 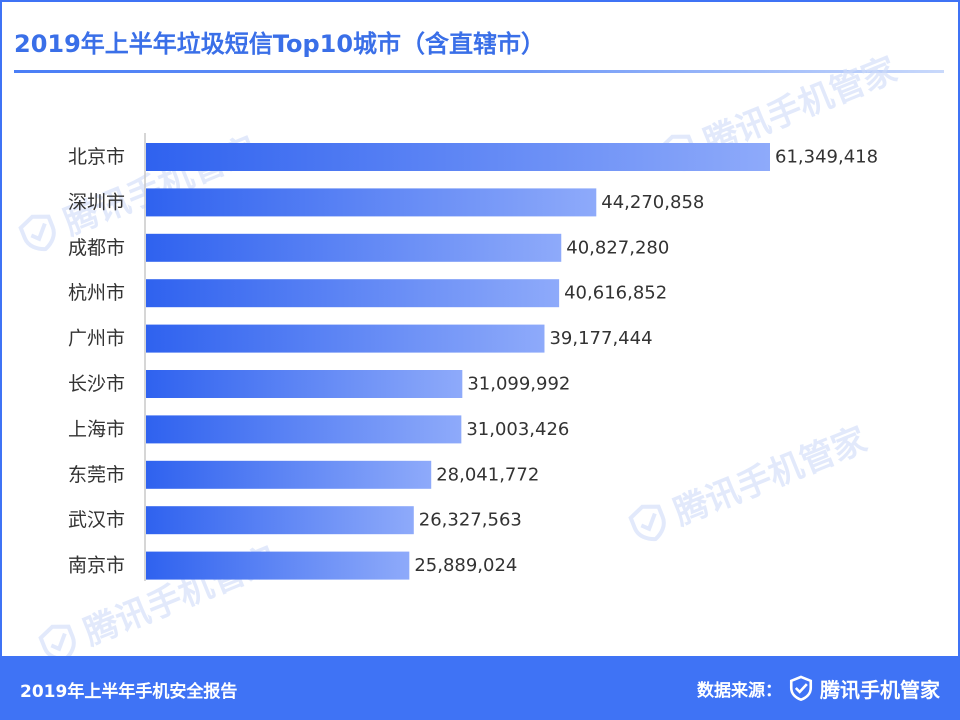 I want to click on category-label: 南京市, so click(x=96, y=566).